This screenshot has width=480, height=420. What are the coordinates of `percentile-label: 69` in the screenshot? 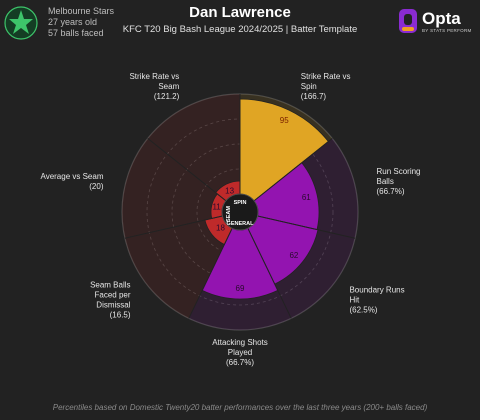 It's located at (240, 288).